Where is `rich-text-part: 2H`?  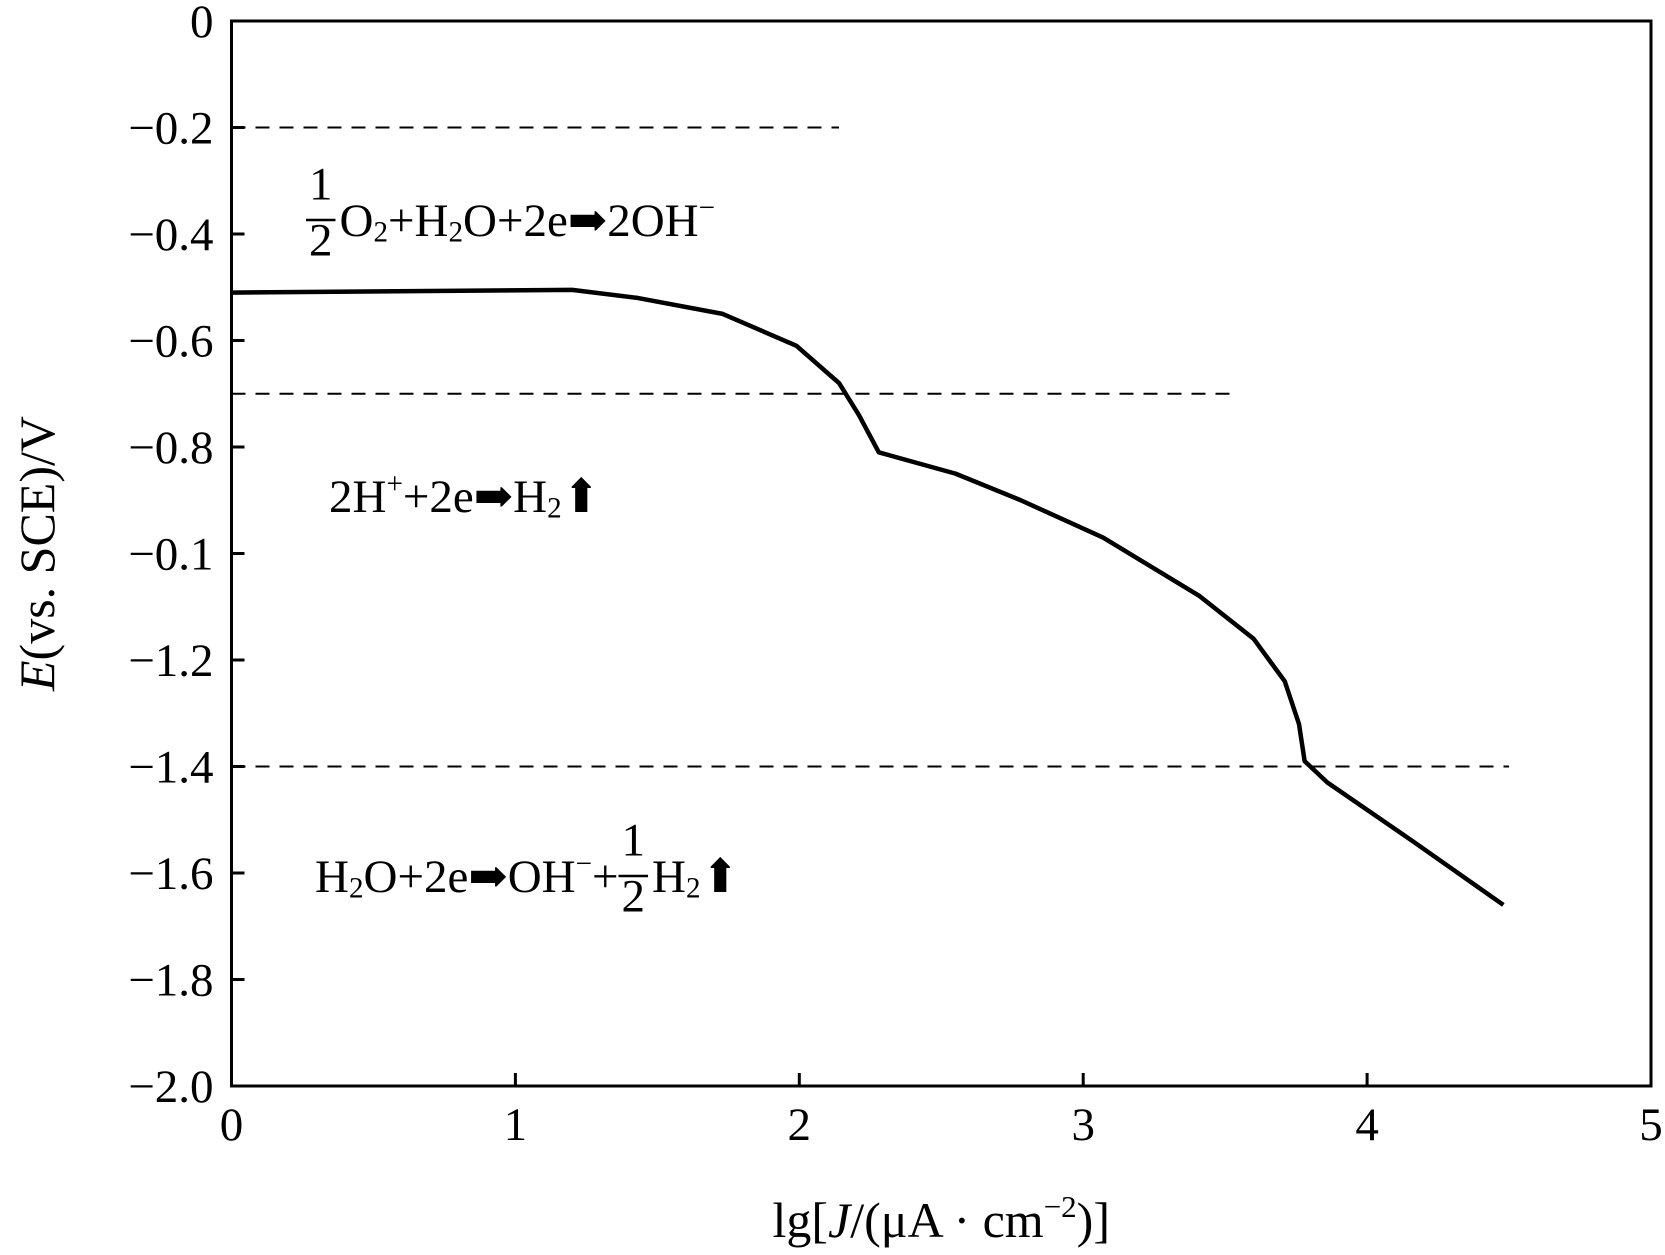 rich-text-part: 2H is located at coordinates (357, 497).